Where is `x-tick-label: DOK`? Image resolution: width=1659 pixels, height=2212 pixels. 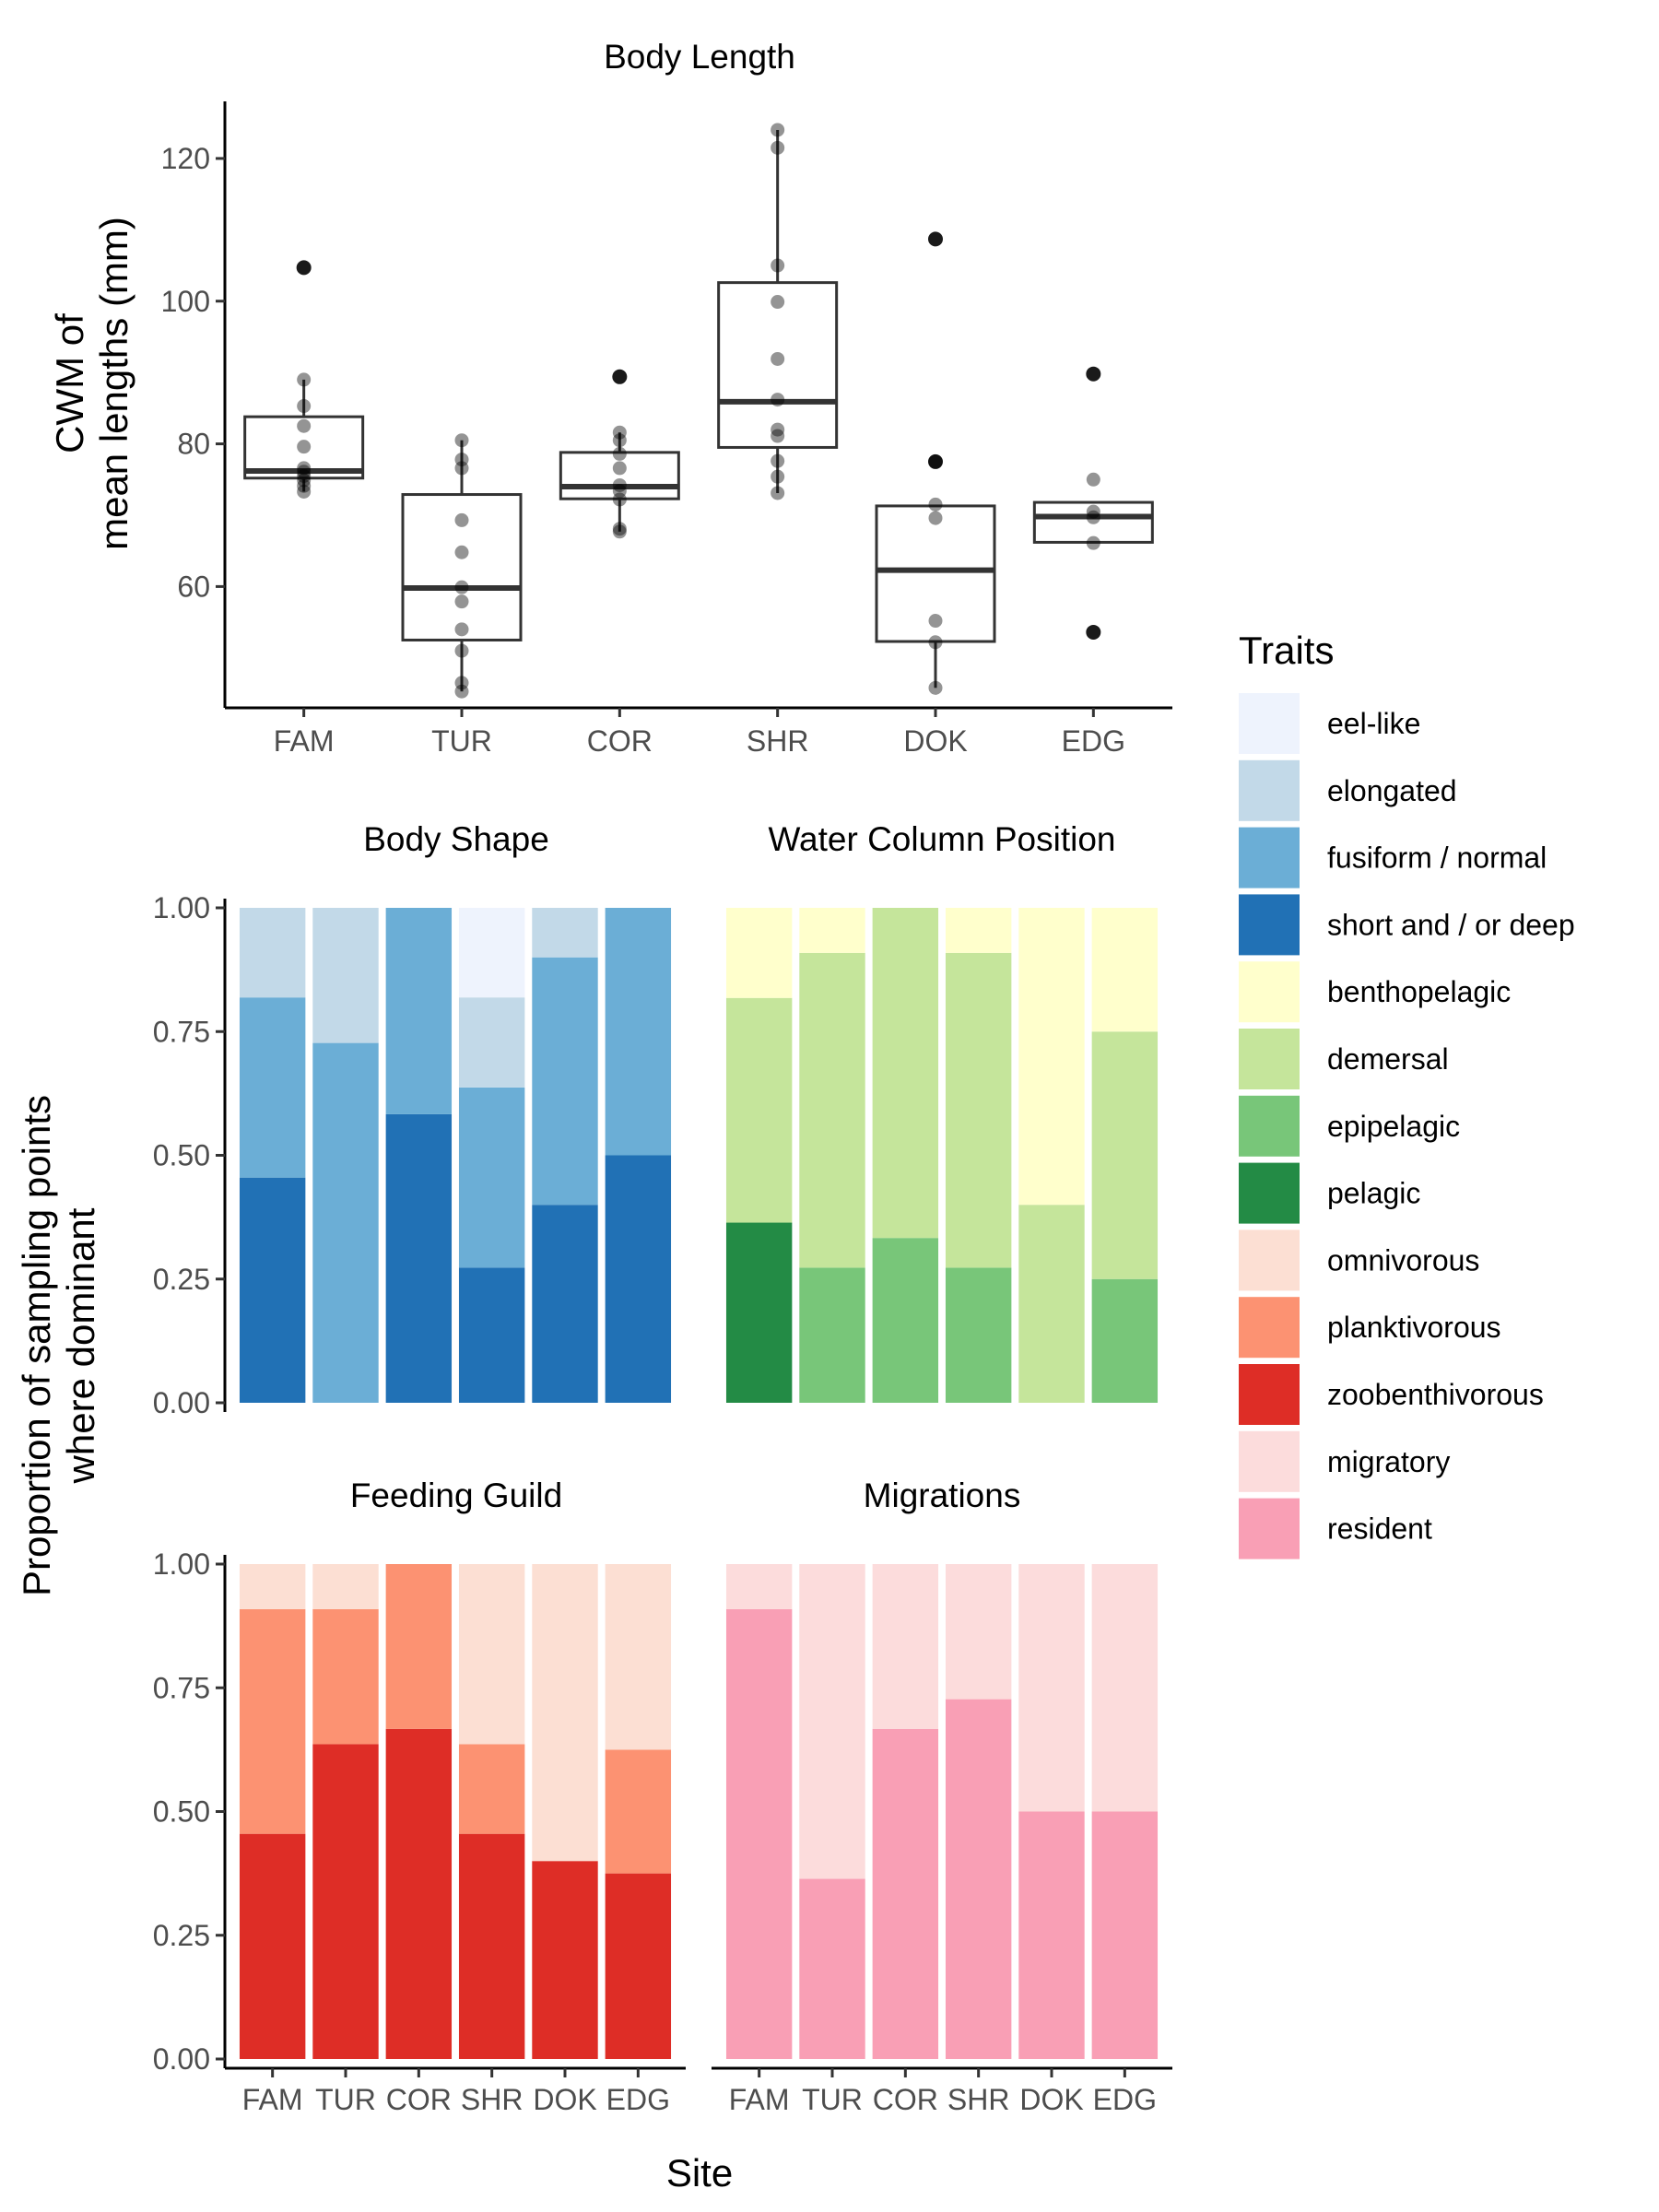 x-tick-label: DOK is located at coordinates (935, 741).